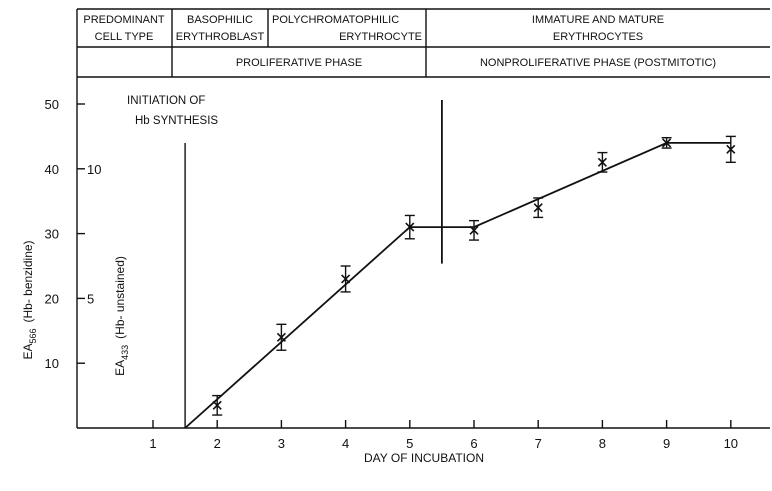 This screenshot has height=491, width=772. I want to click on y-ticks-inner: 5 10, so click(94, 234).